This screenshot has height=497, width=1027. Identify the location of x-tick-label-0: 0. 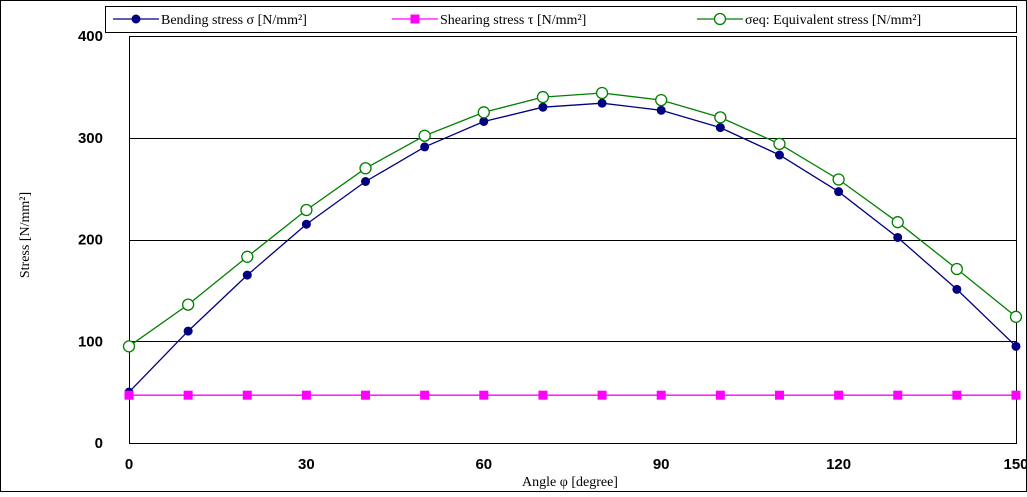
(129, 464).